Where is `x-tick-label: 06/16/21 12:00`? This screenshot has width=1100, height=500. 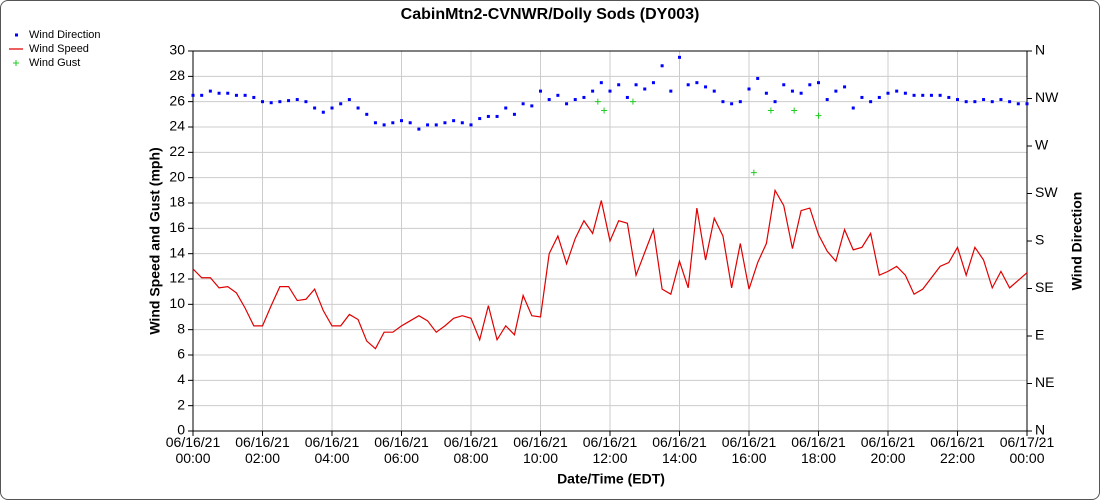
x-tick-label: 06/16/21 12:00 is located at coordinates (610, 450).